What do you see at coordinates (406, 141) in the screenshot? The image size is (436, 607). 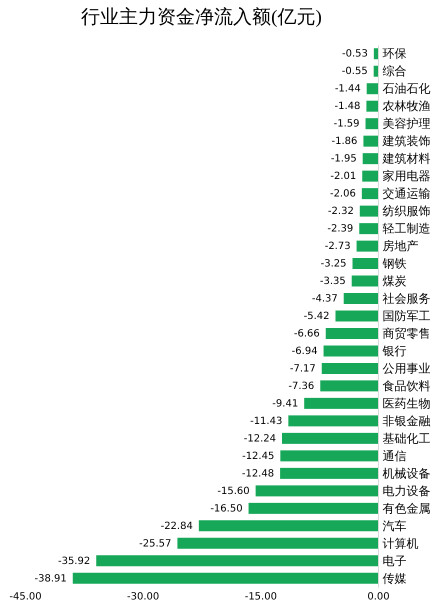 I see `y-tick-label: 建筑装饰` at bounding box center [406, 141].